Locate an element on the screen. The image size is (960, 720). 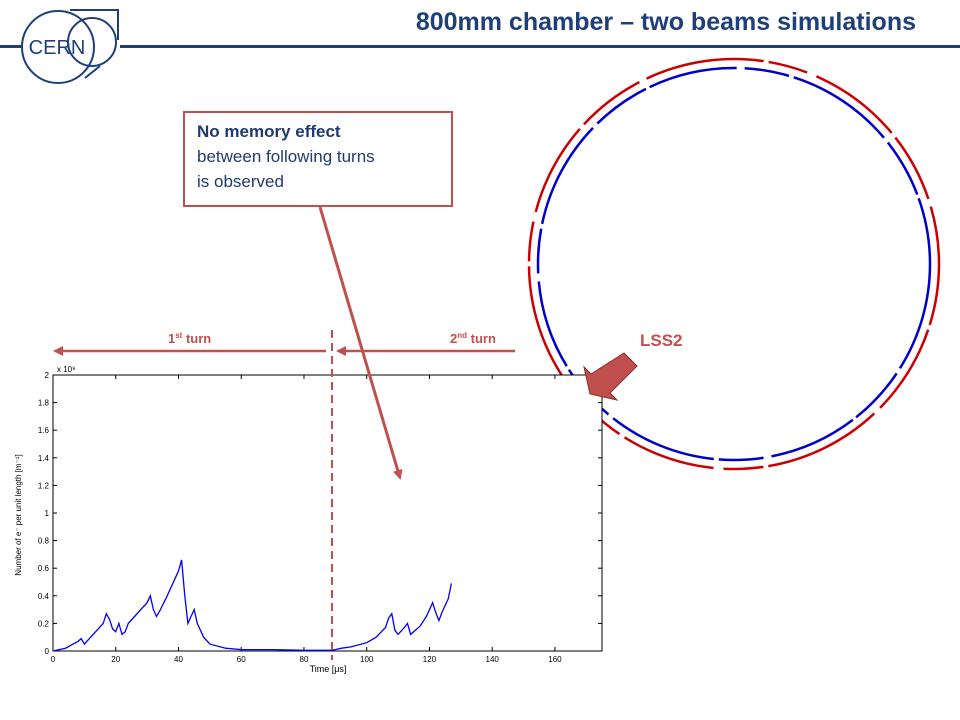
y-tick-label: 2 is located at coordinates (47, 375).